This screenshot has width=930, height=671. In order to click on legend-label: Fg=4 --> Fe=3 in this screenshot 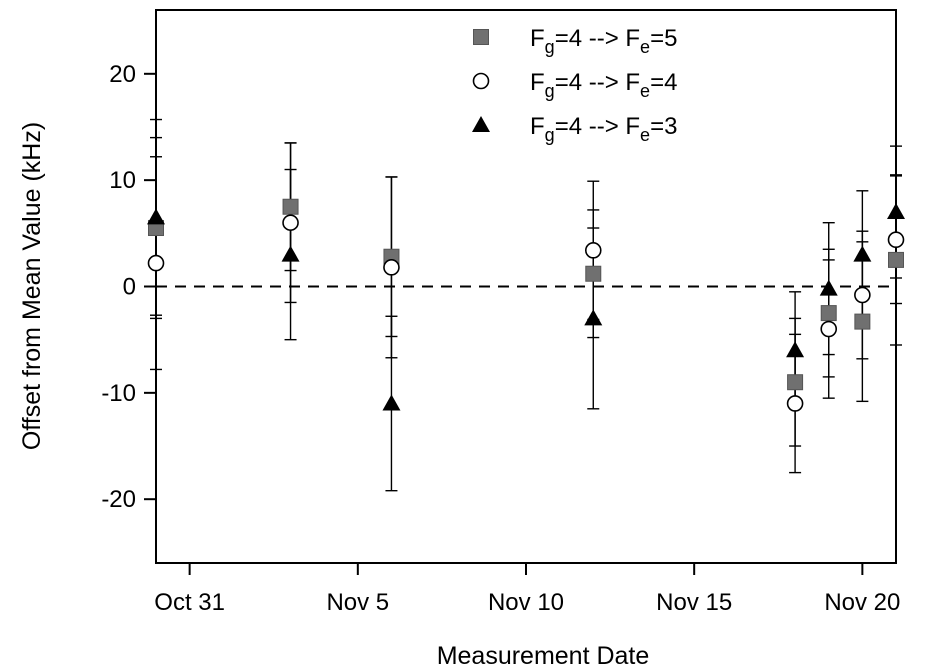, I will do `click(603, 129)`.